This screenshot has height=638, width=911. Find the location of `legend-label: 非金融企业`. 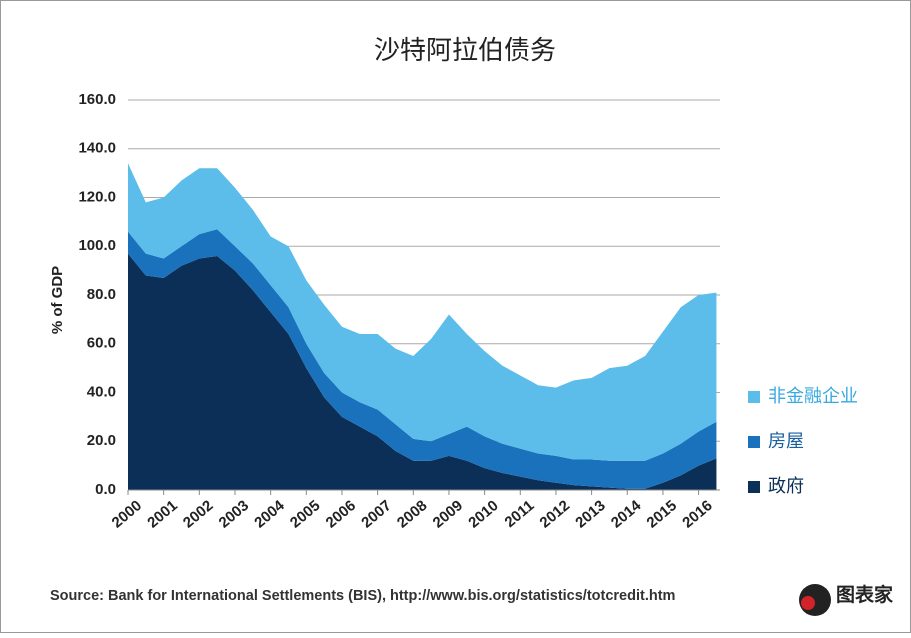

legend-label: 非金融企业 is located at coordinates (813, 396).